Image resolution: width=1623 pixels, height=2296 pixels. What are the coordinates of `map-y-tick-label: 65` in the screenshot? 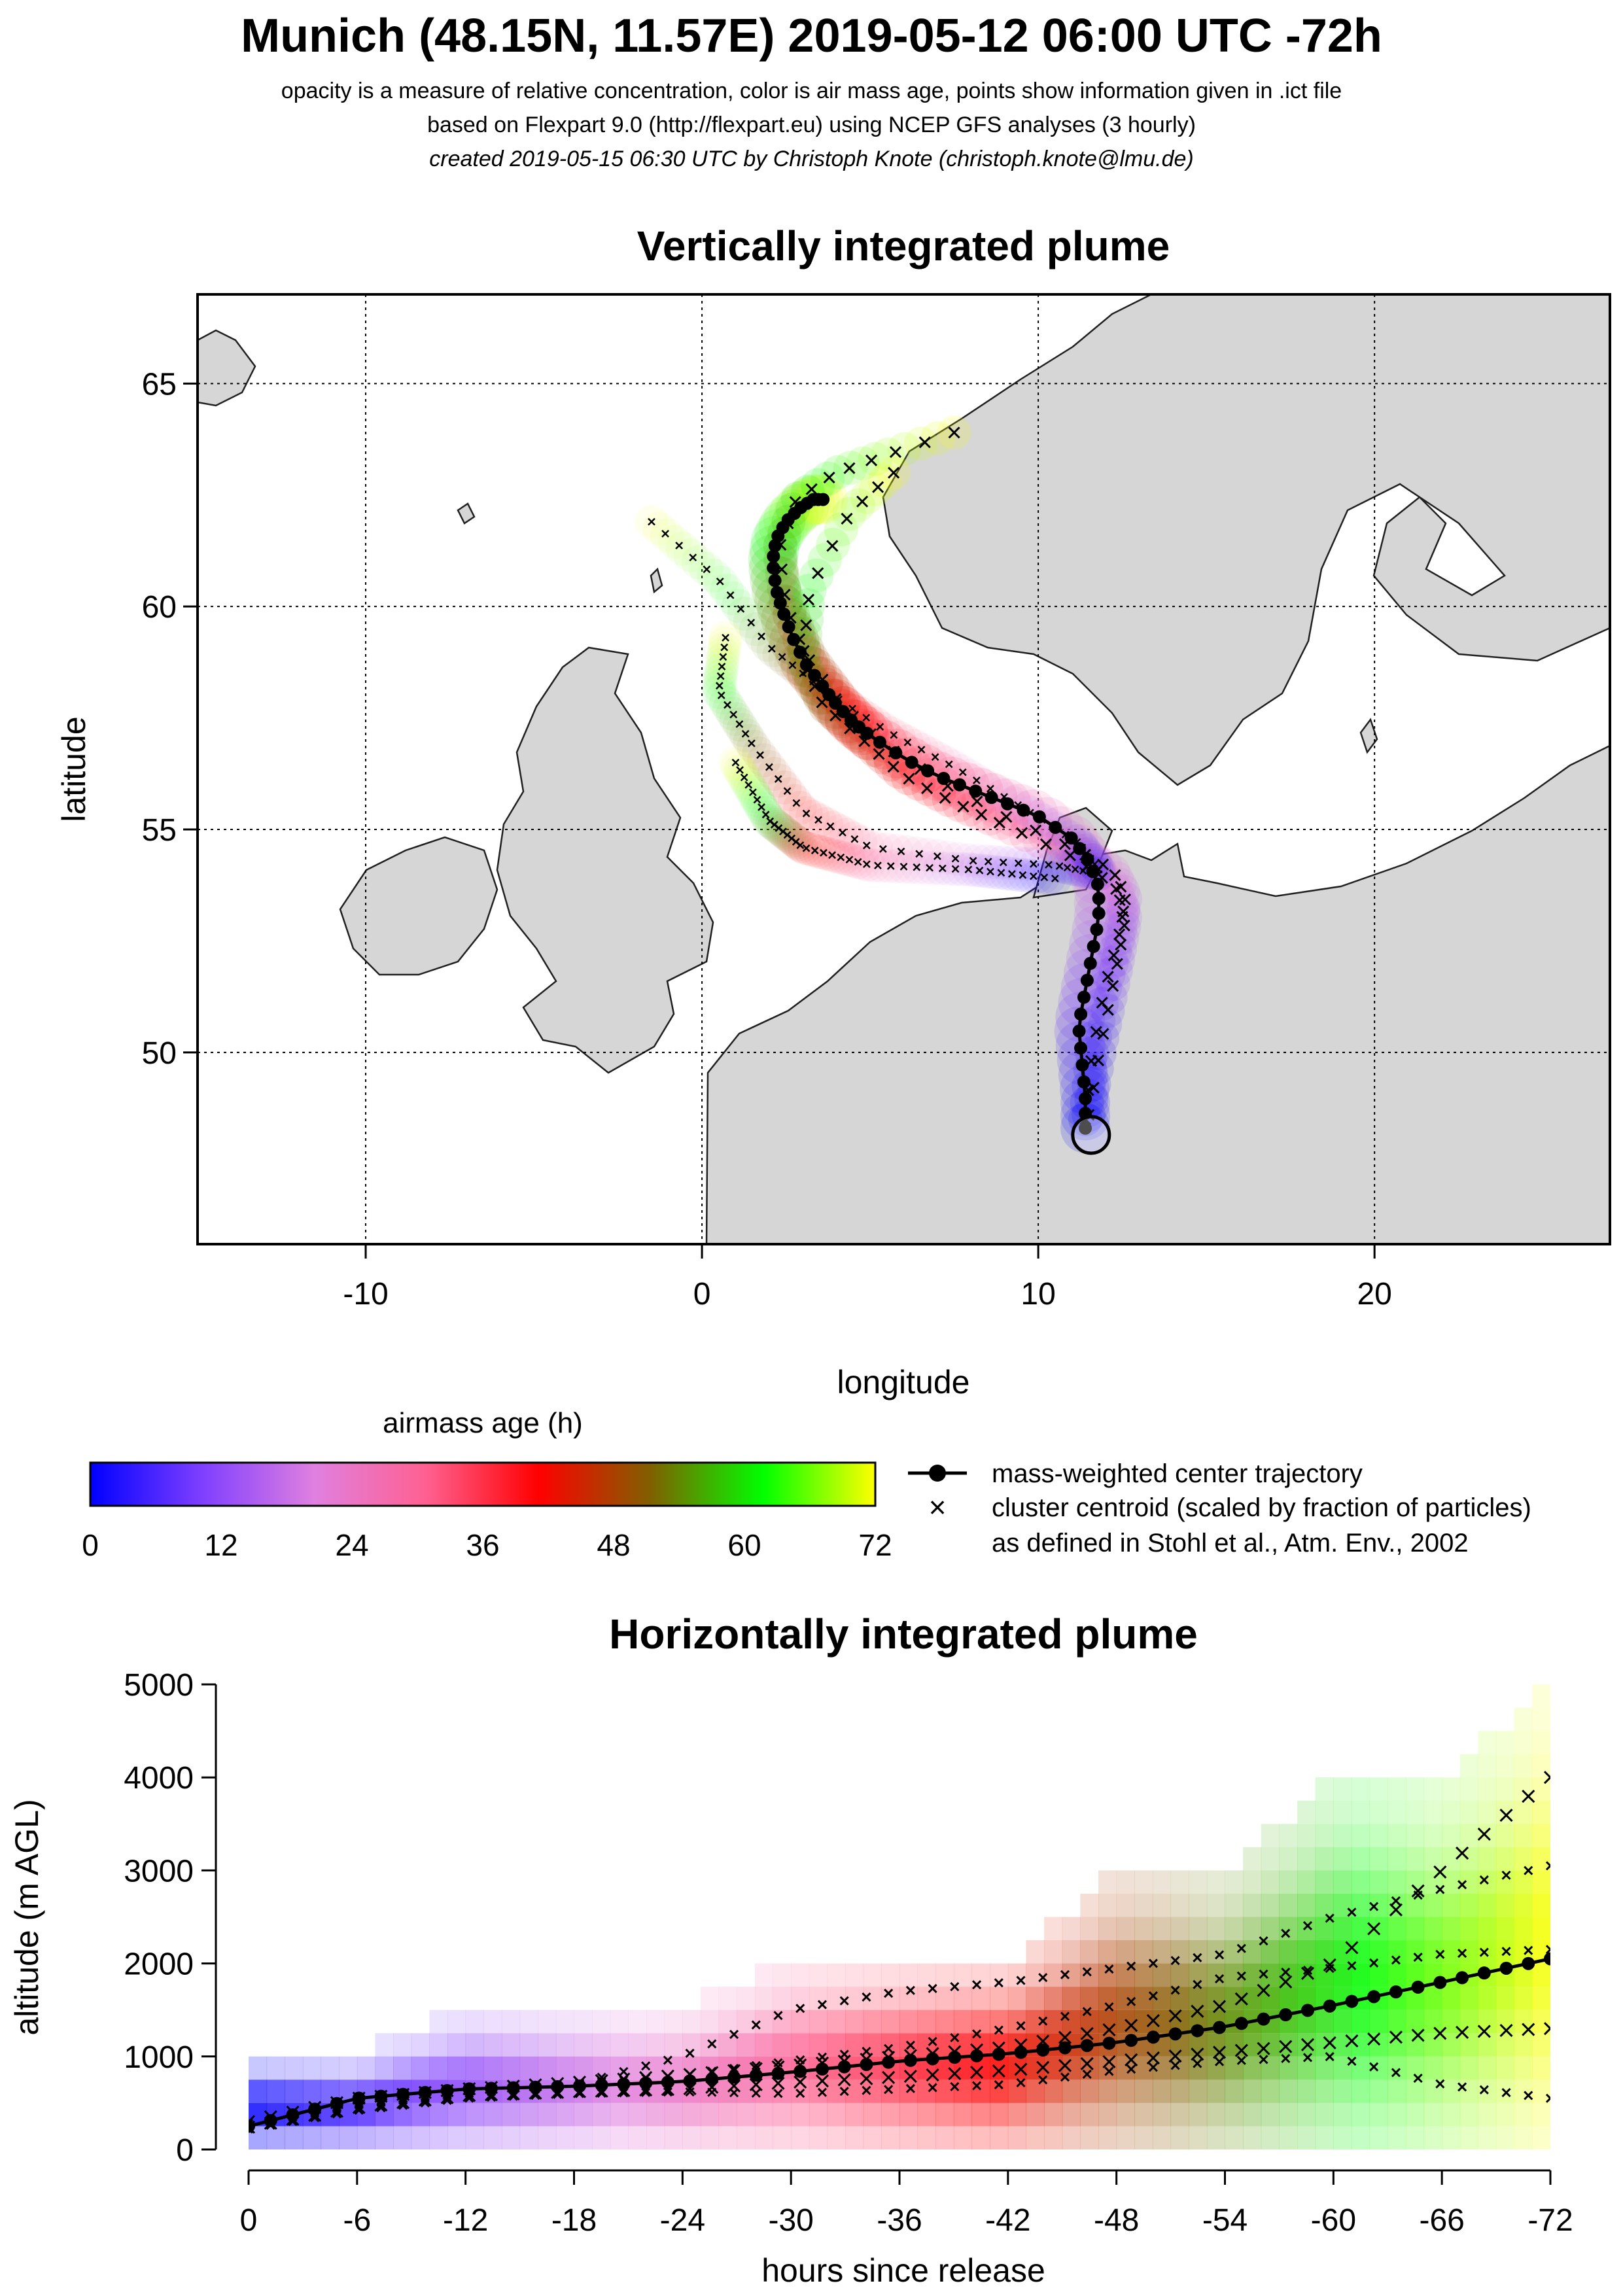 It's located at (159, 384).